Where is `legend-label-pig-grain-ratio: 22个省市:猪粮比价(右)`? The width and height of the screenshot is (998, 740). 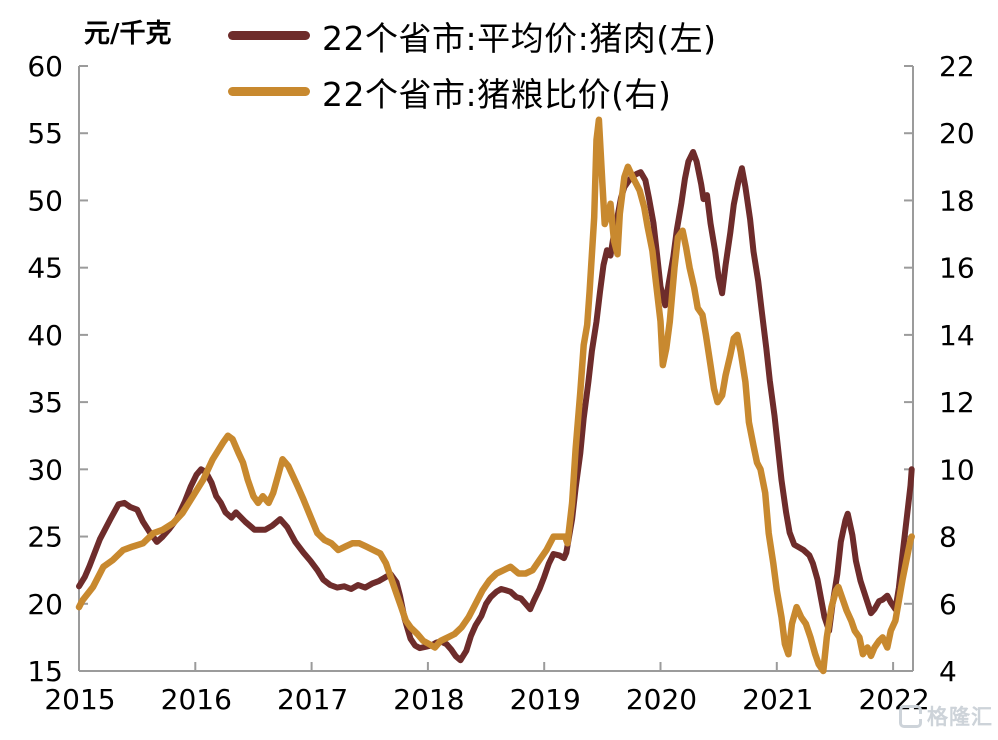
legend-label-pig-grain-ratio: 22个省市:猪粮比价(右) is located at coordinates (497, 94).